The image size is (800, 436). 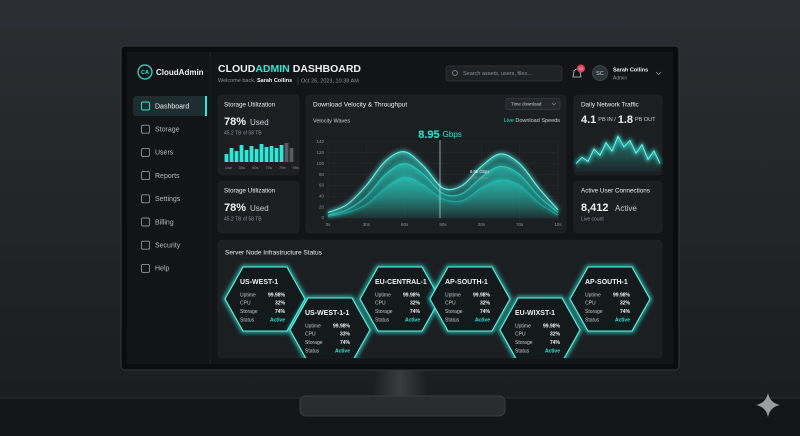 I want to click on nav-item: Security, so click(x=161, y=245).